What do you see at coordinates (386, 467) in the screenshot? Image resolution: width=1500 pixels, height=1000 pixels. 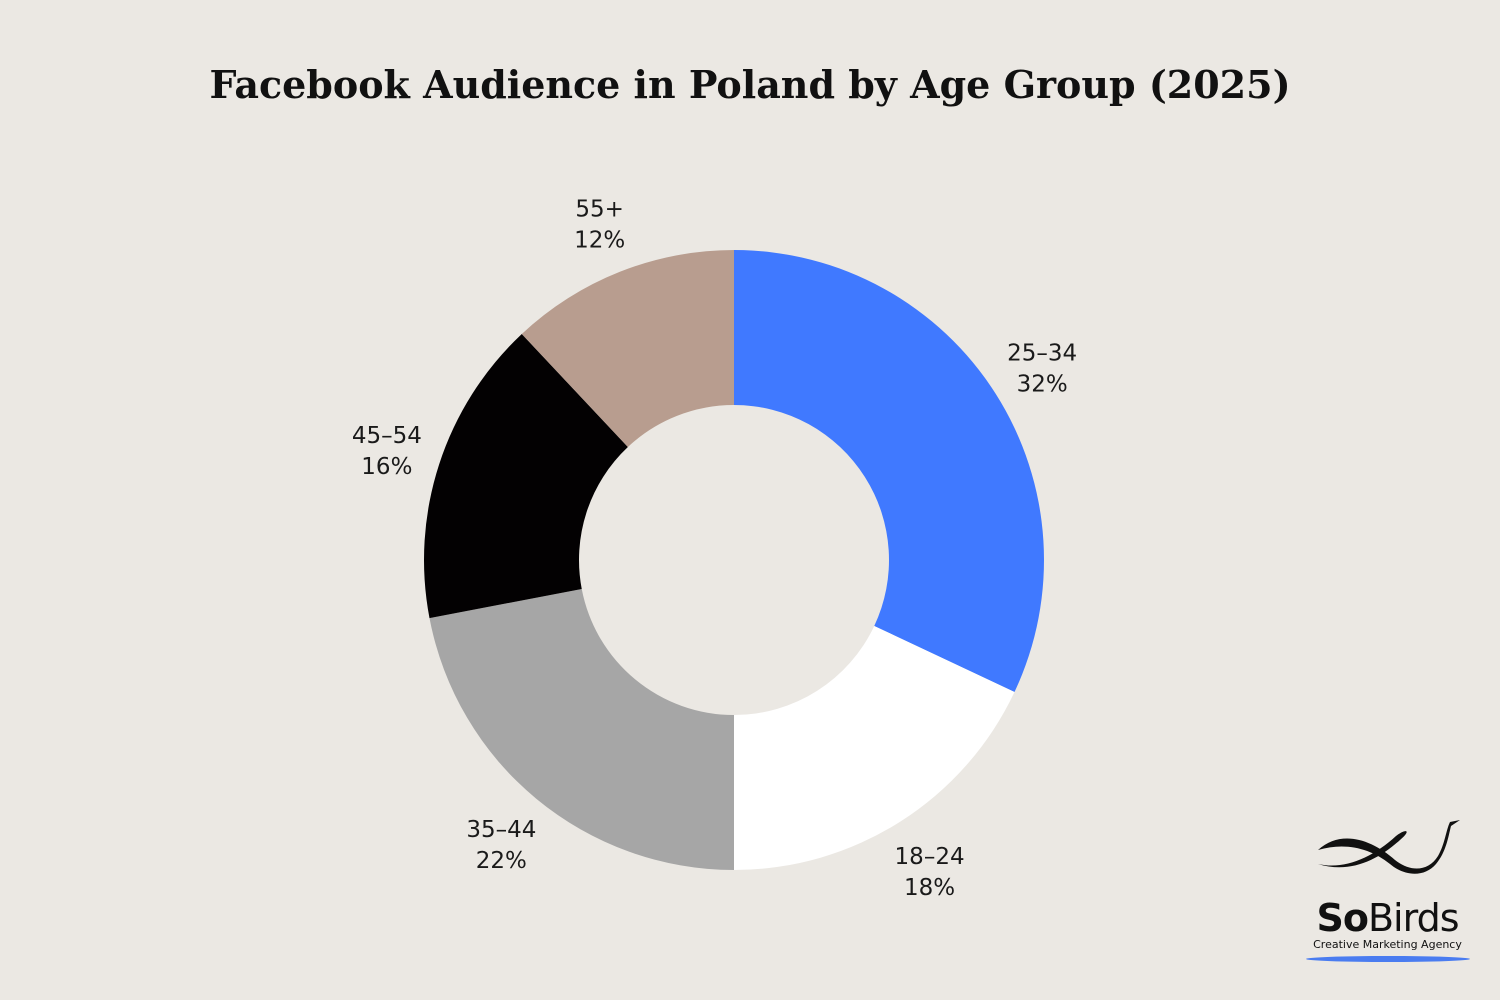 I see `slice-label-value: 16%` at bounding box center [386, 467].